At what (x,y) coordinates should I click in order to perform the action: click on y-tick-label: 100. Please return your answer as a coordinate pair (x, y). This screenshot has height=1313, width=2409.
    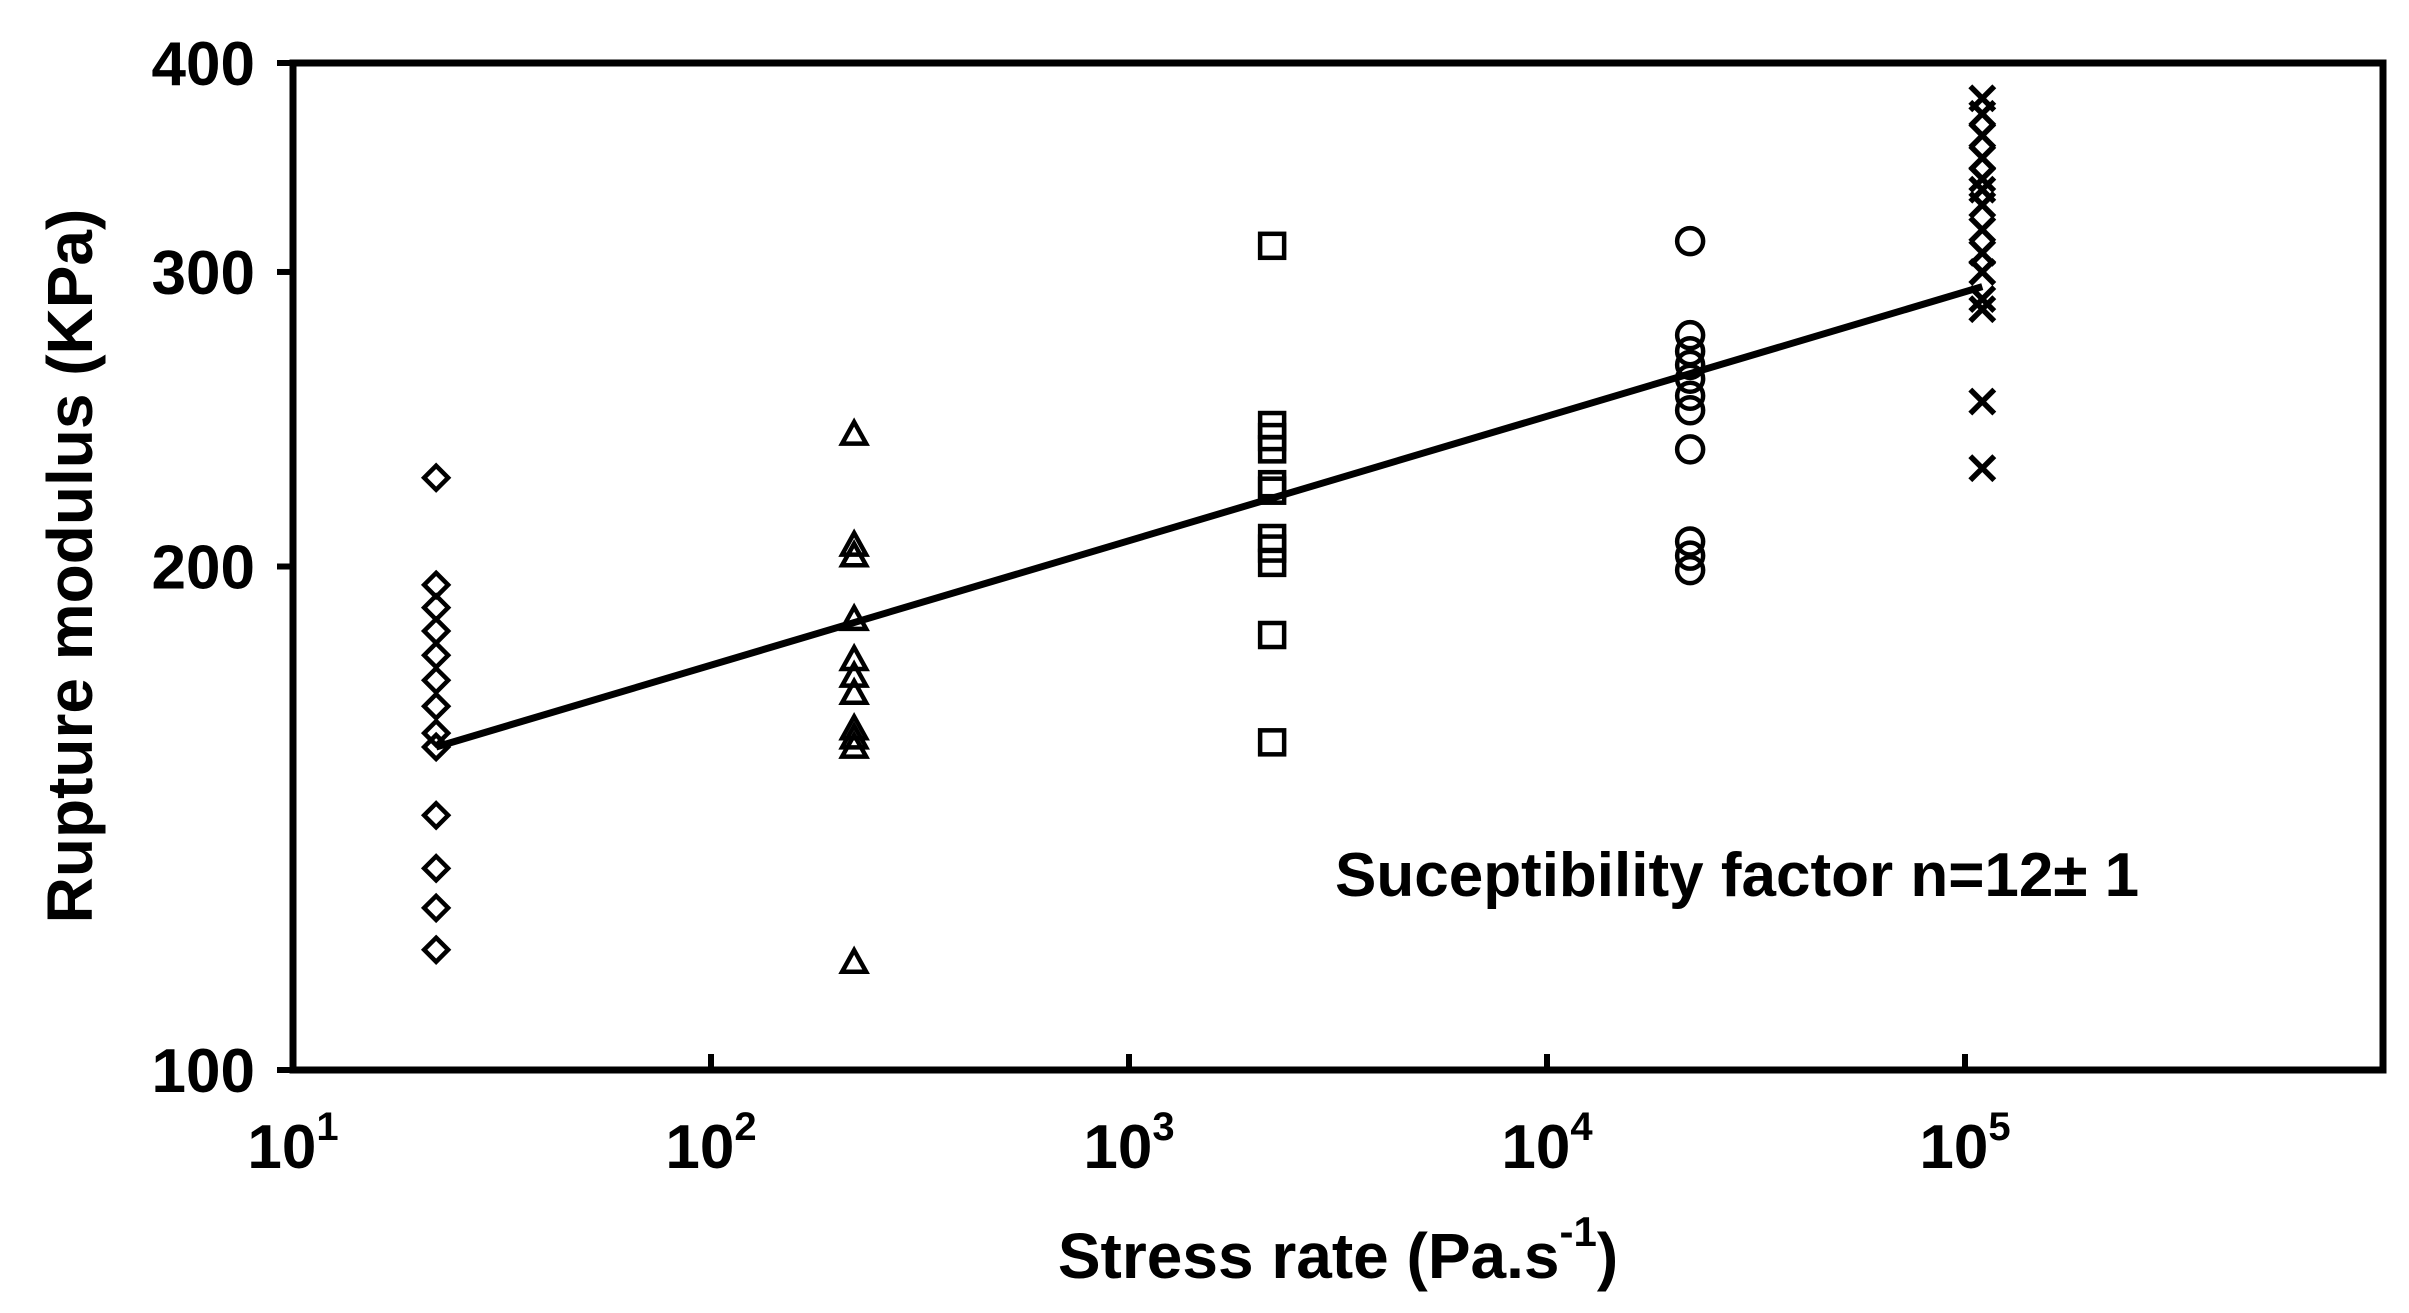
    Looking at the image, I should click on (203, 1071).